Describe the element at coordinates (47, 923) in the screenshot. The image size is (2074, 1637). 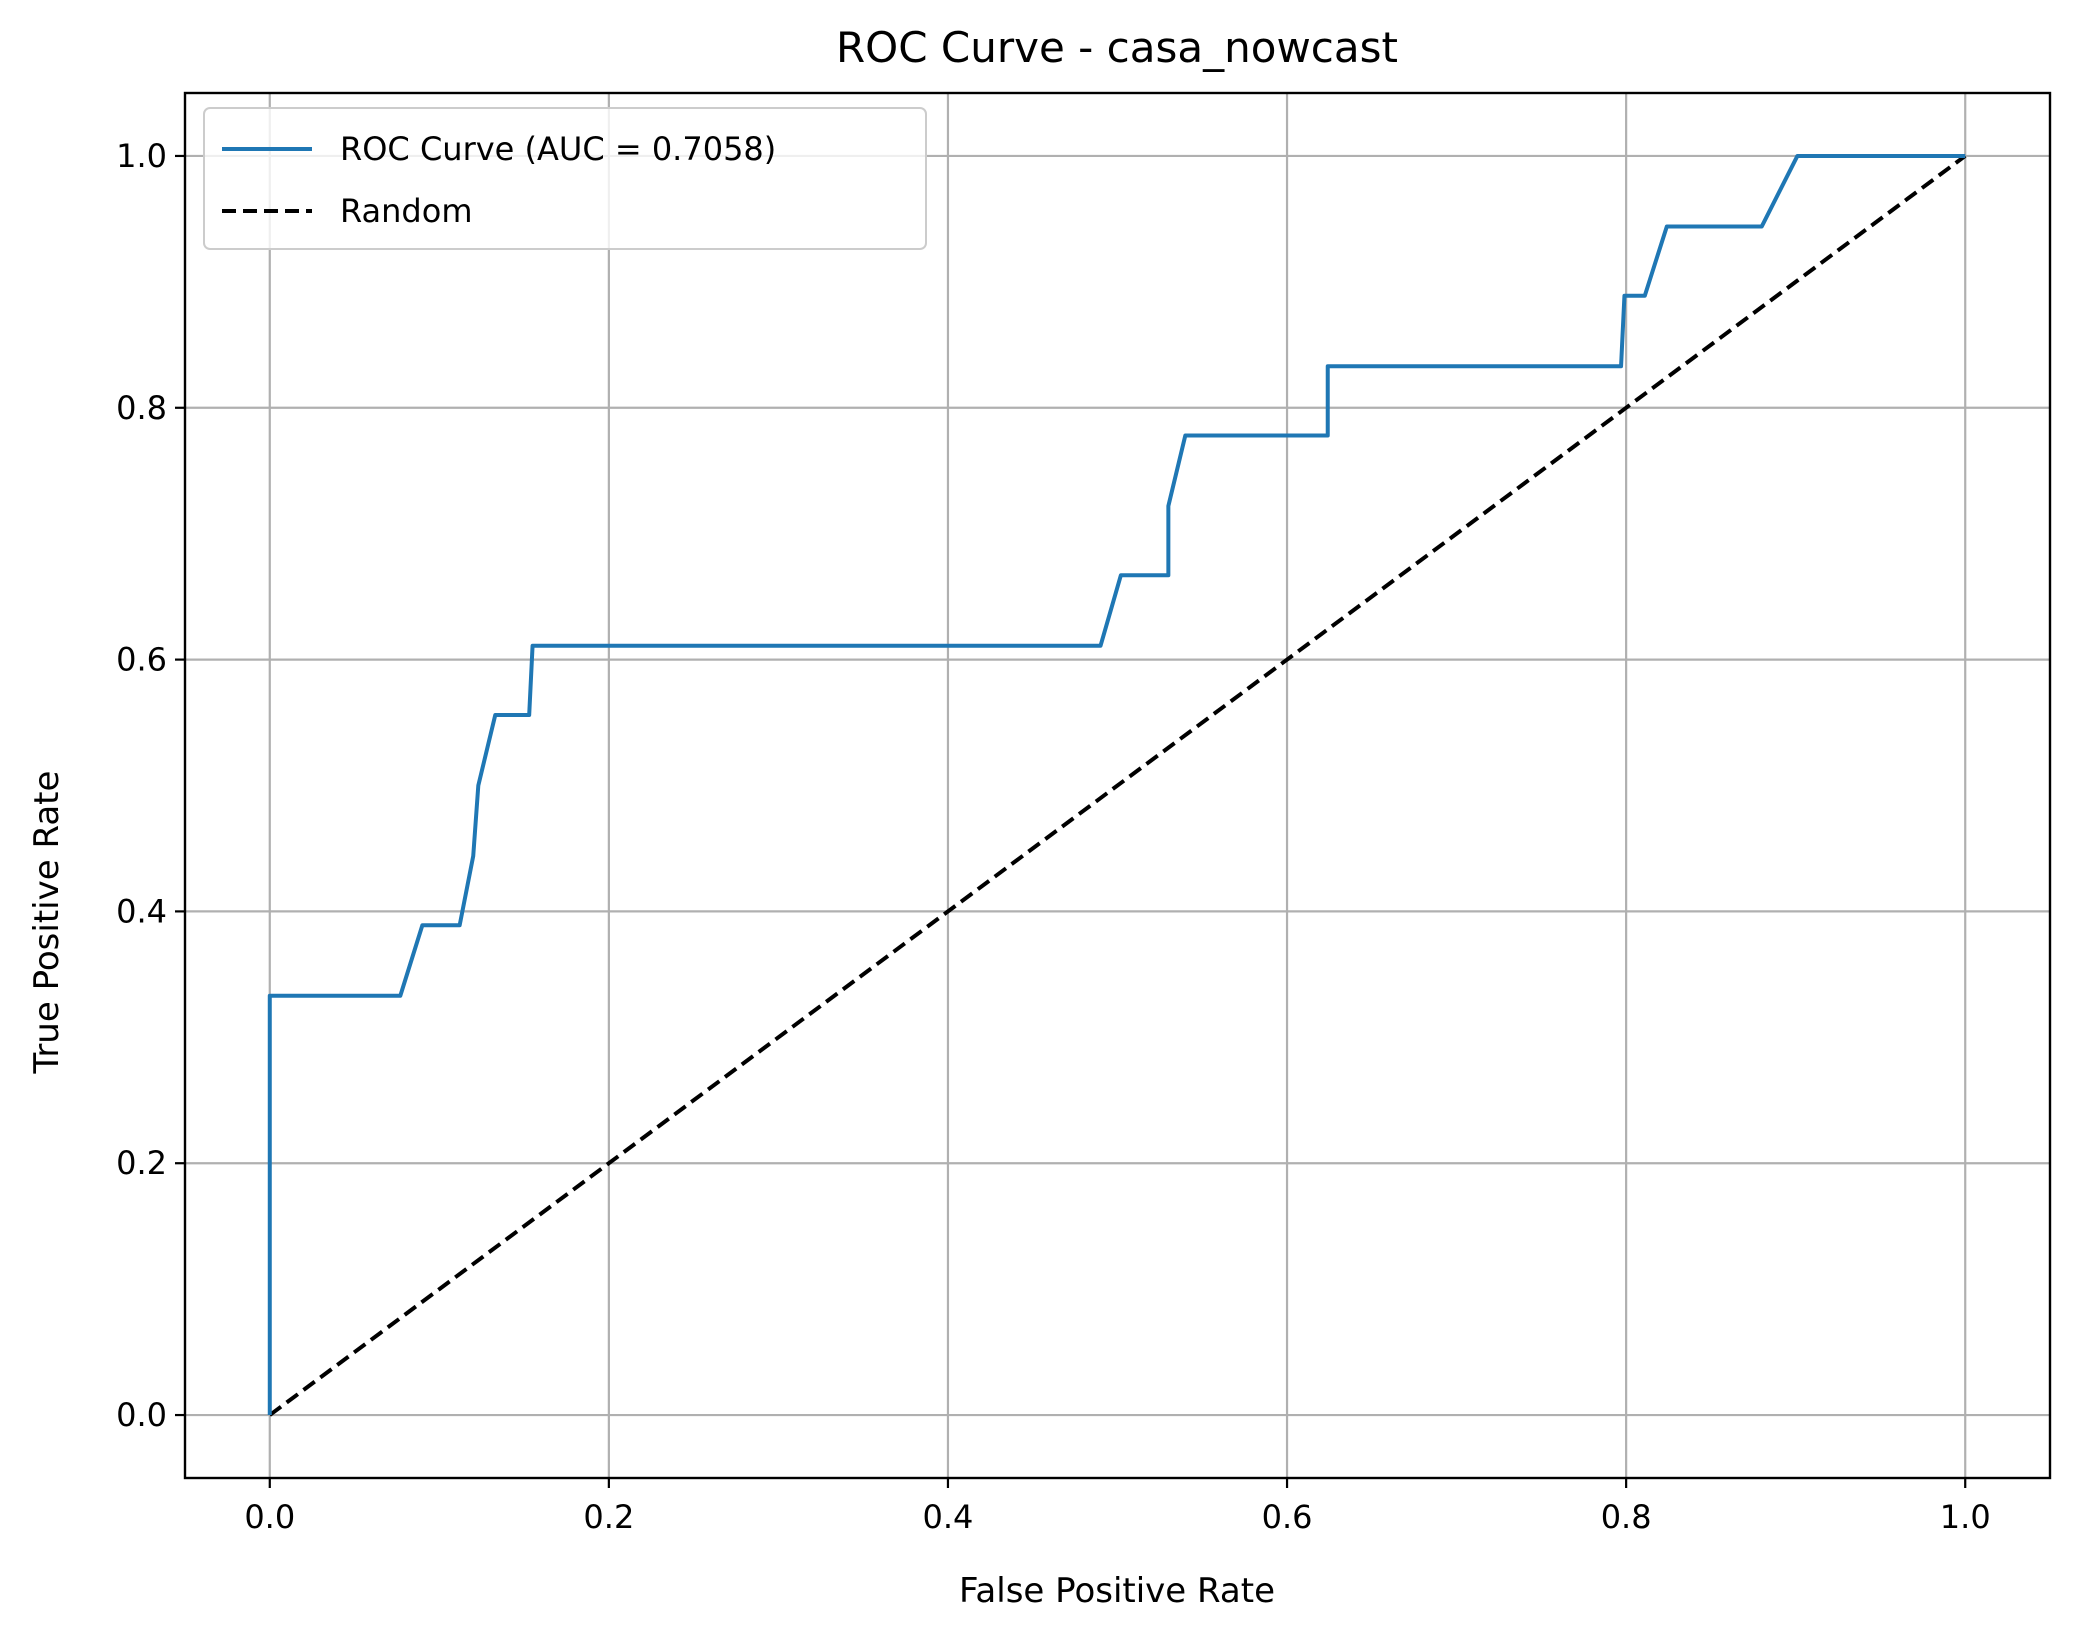
I see `y-axis-label: True Positive Rate` at that location.